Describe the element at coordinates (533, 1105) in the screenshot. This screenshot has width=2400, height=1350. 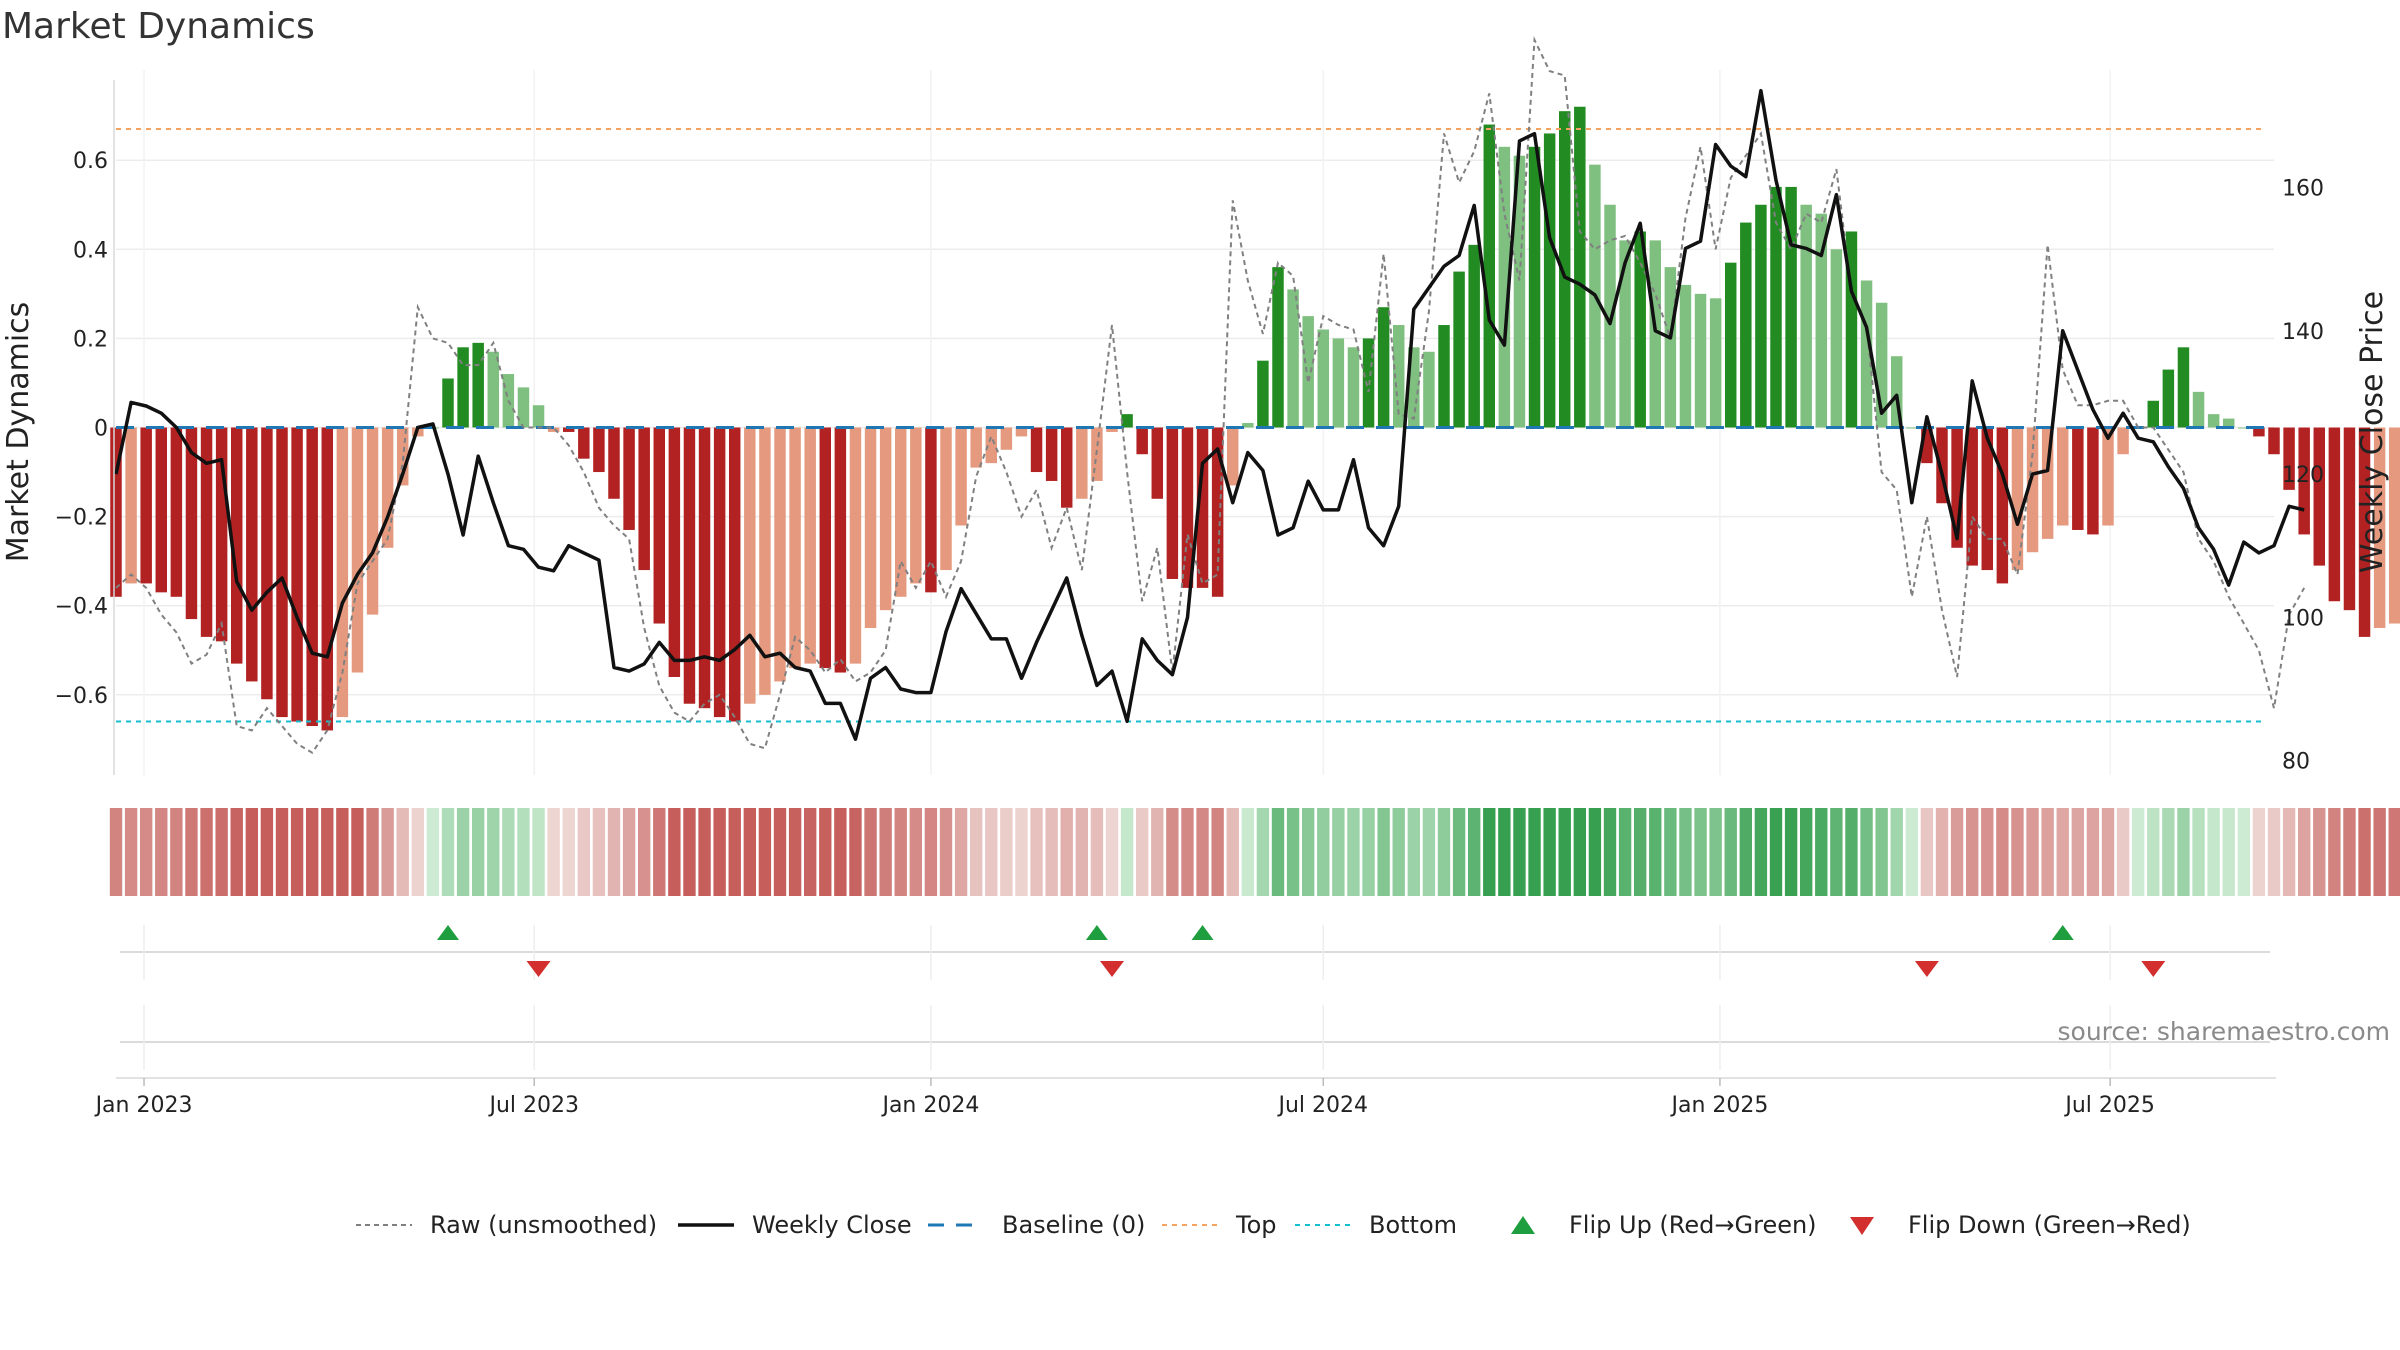
I see `x-tick-label: Jul 2023` at that location.